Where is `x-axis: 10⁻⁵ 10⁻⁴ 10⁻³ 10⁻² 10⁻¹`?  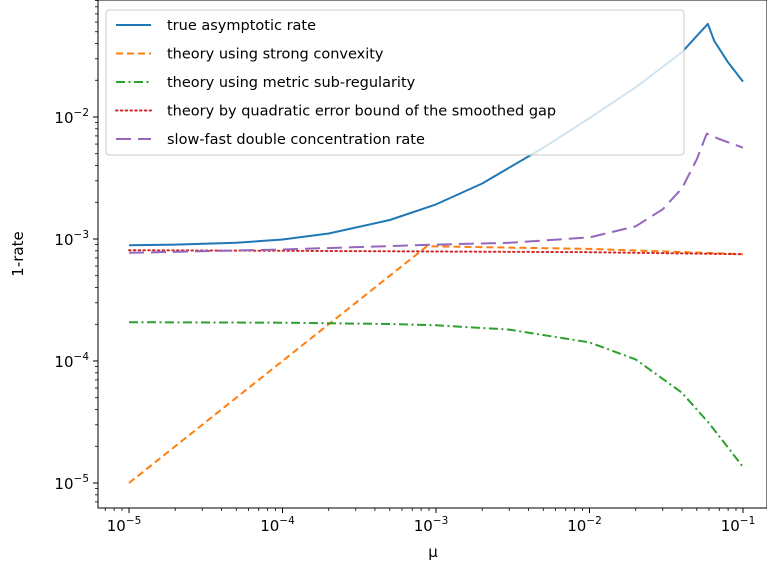
x-axis: 10⁻⁵ 10⁻⁴ 10⁻³ 10⁻² 10⁻¹ is located at coordinates (430, 521).